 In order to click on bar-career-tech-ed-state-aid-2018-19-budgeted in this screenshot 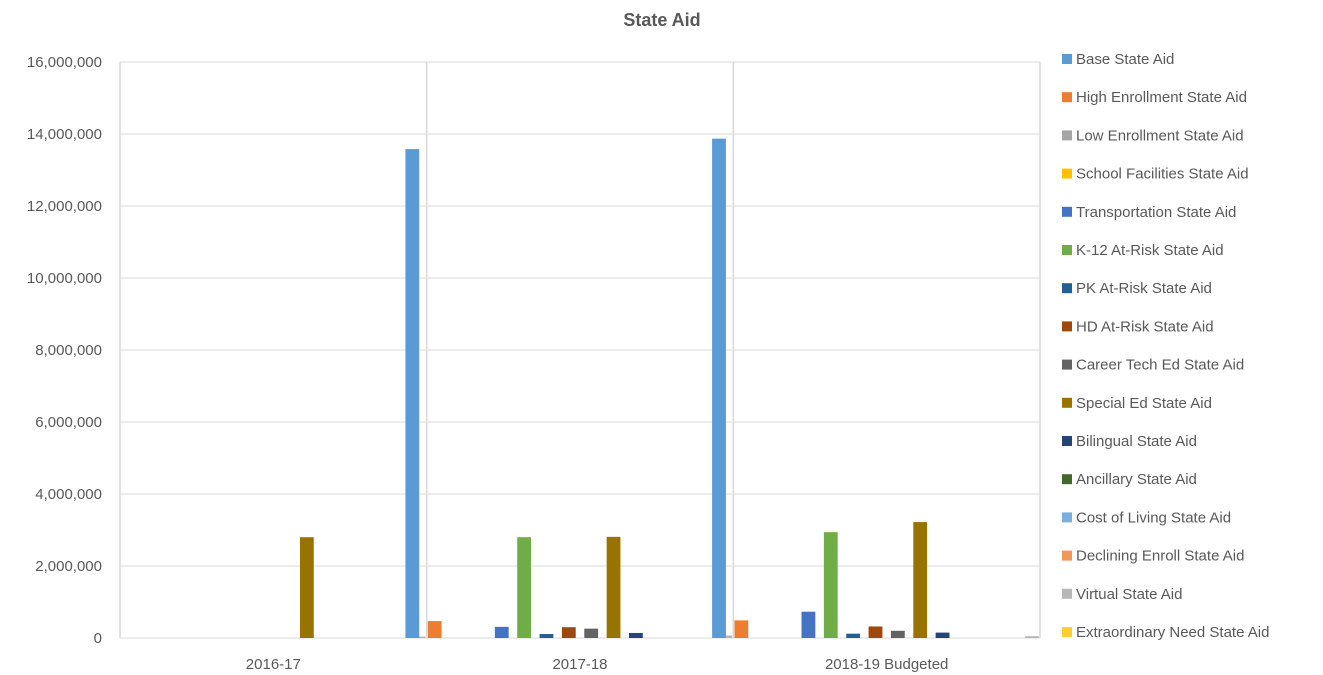, I will do `click(897, 634)`.